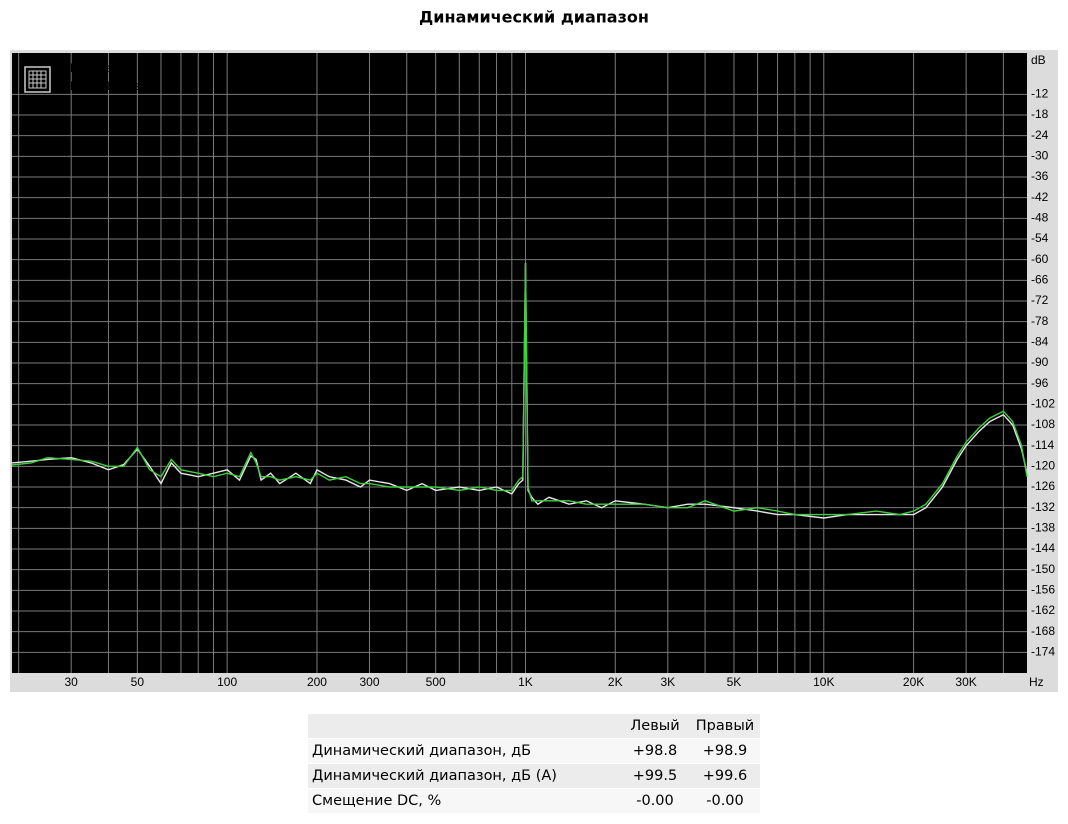  I want to click on legend-label: Right channel, so click(106, 86).